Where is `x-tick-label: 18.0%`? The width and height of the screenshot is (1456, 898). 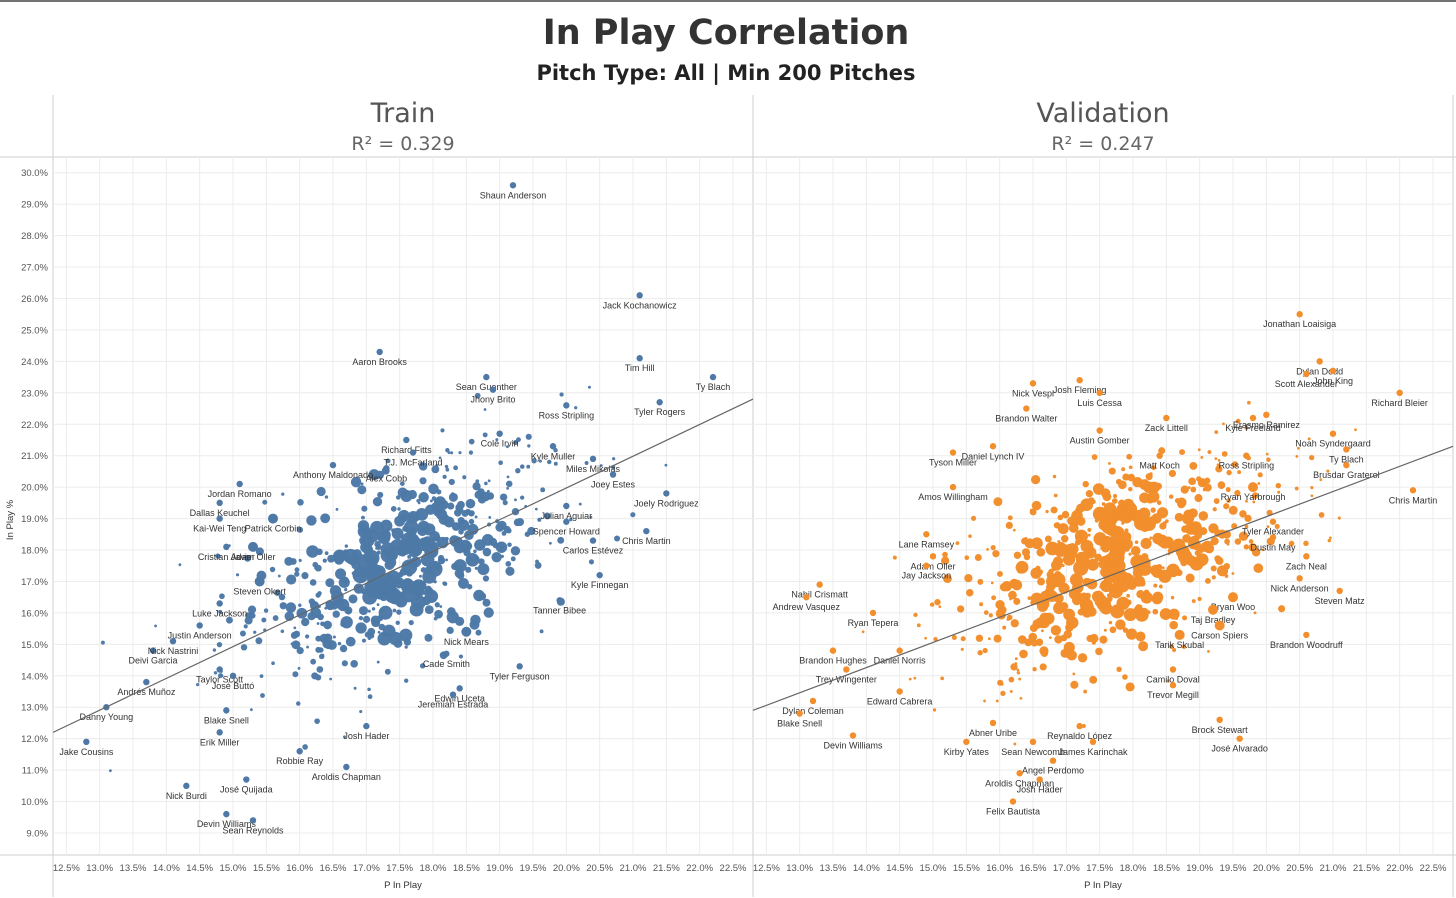
x-tick-label: 18.0% is located at coordinates (1133, 868).